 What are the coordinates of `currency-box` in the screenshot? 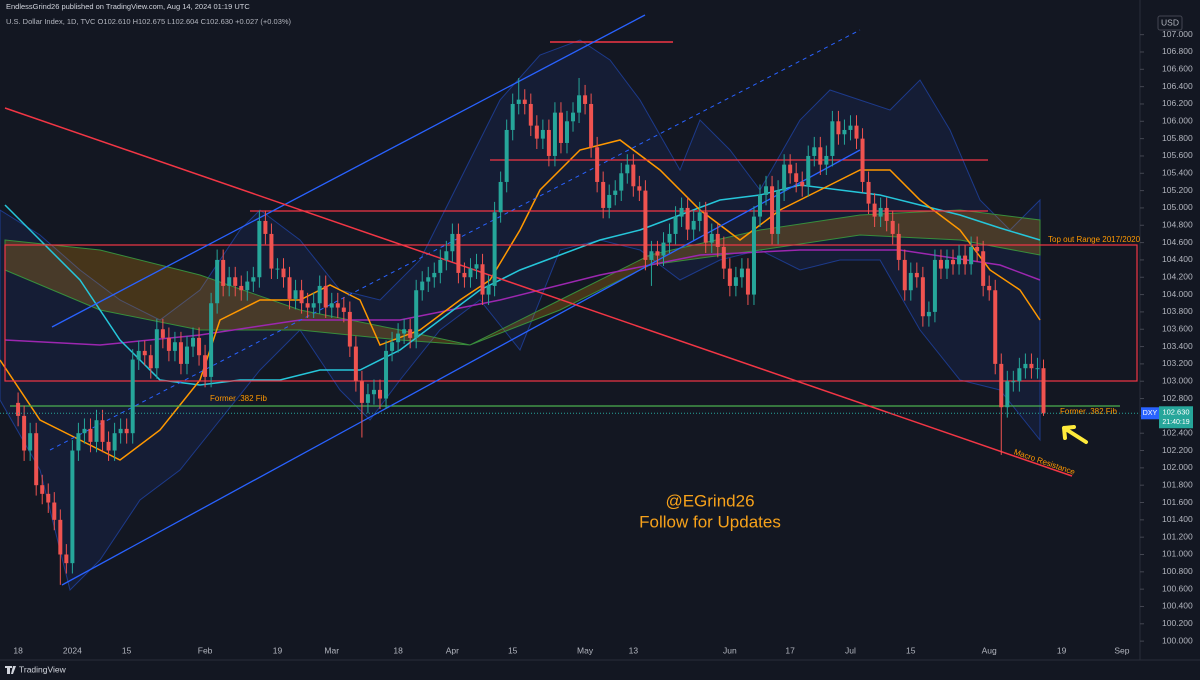 It's located at (1170, 23).